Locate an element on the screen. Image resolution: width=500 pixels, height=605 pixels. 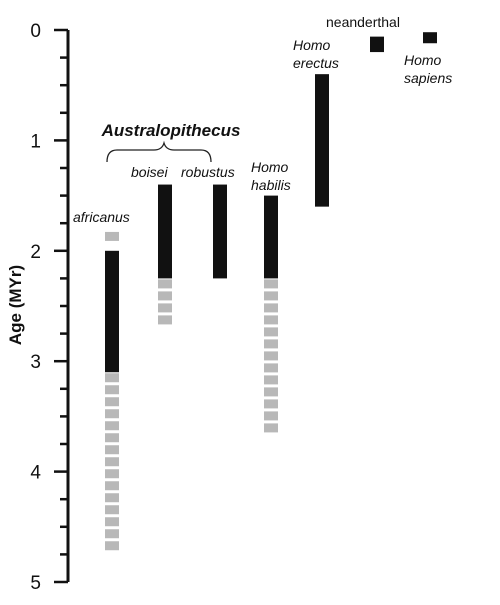
series-homo-sapiens is located at coordinates (430, 38).